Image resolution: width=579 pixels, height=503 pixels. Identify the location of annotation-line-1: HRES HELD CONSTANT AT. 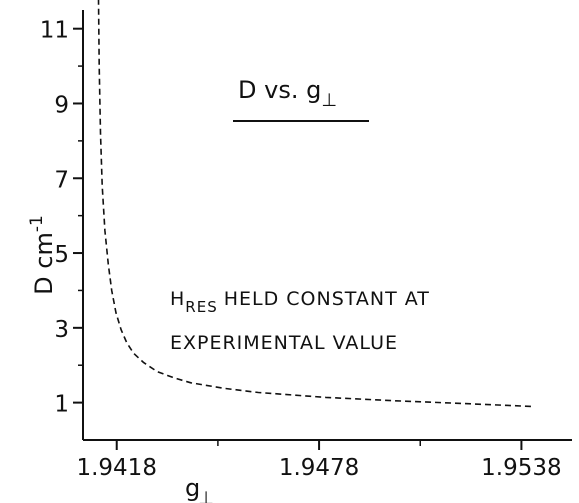
(300, 302).